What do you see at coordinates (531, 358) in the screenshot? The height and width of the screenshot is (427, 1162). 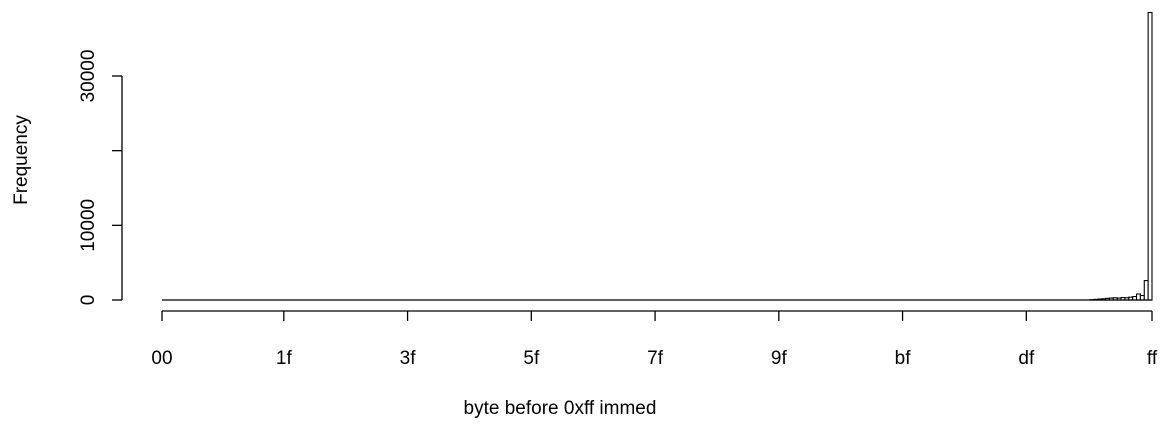 I see `x-tick-label: 5f` at bounding box center [531, 358].